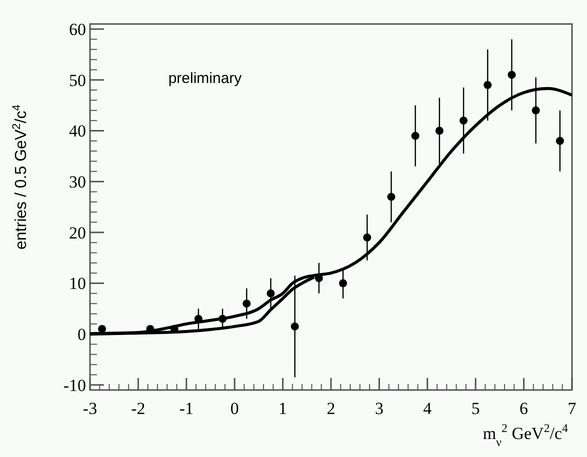  What do you see at coordinates (475, 408) in the screenshot?
I see `x-tick-label: 5` at bounding box center [475, 408].